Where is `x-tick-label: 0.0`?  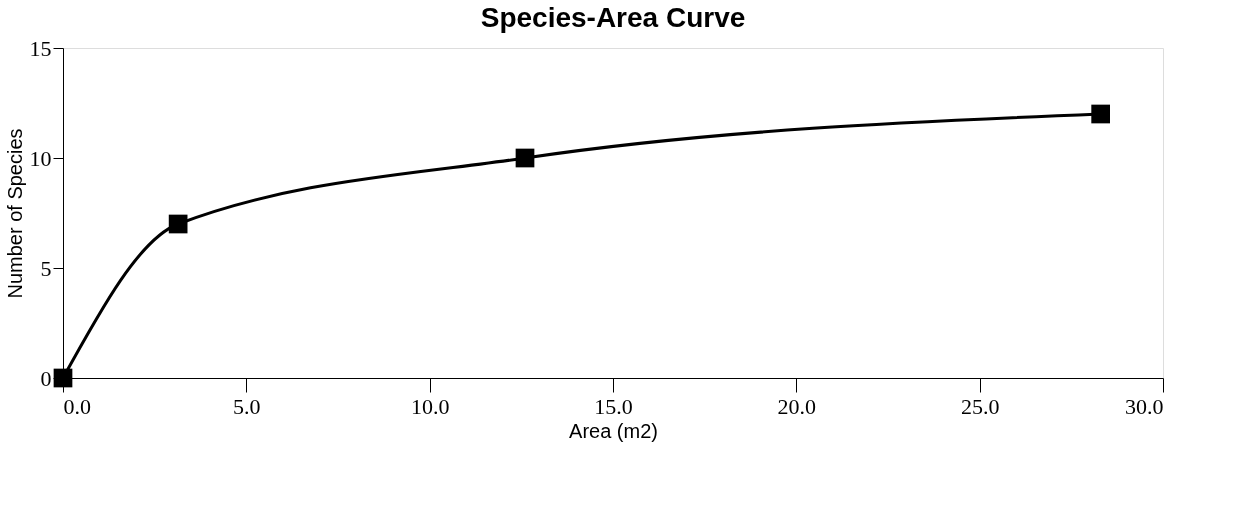 x-tick-label: 0.0 is located at coordinates (77, 406).